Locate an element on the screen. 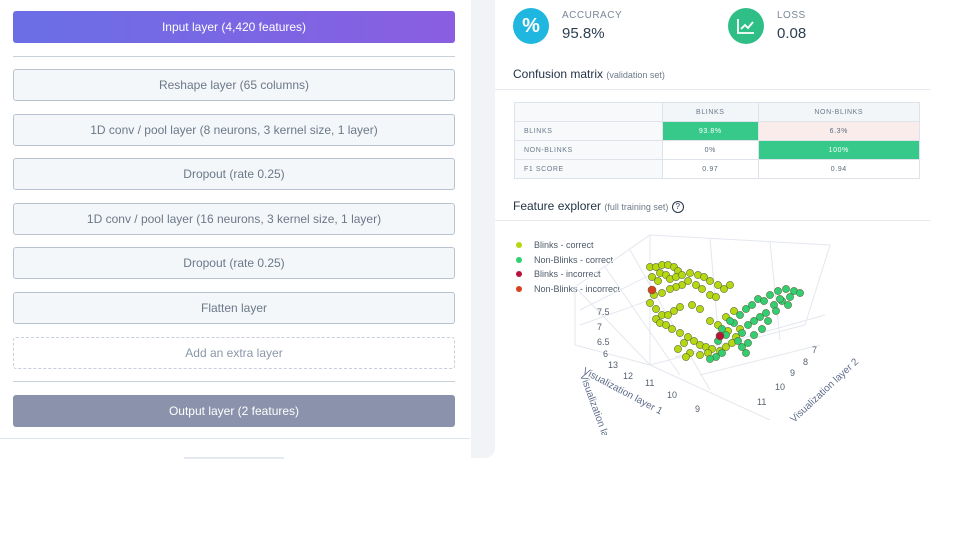  row-header-f1-score: F1 SCORE is located at coordinates (588, 169).